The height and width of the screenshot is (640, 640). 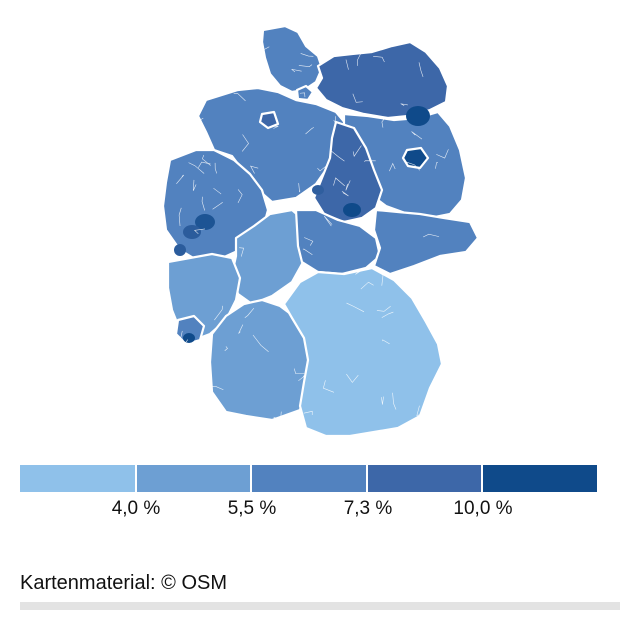 I want to click on state-thueringen, so click(x=338, y=242).